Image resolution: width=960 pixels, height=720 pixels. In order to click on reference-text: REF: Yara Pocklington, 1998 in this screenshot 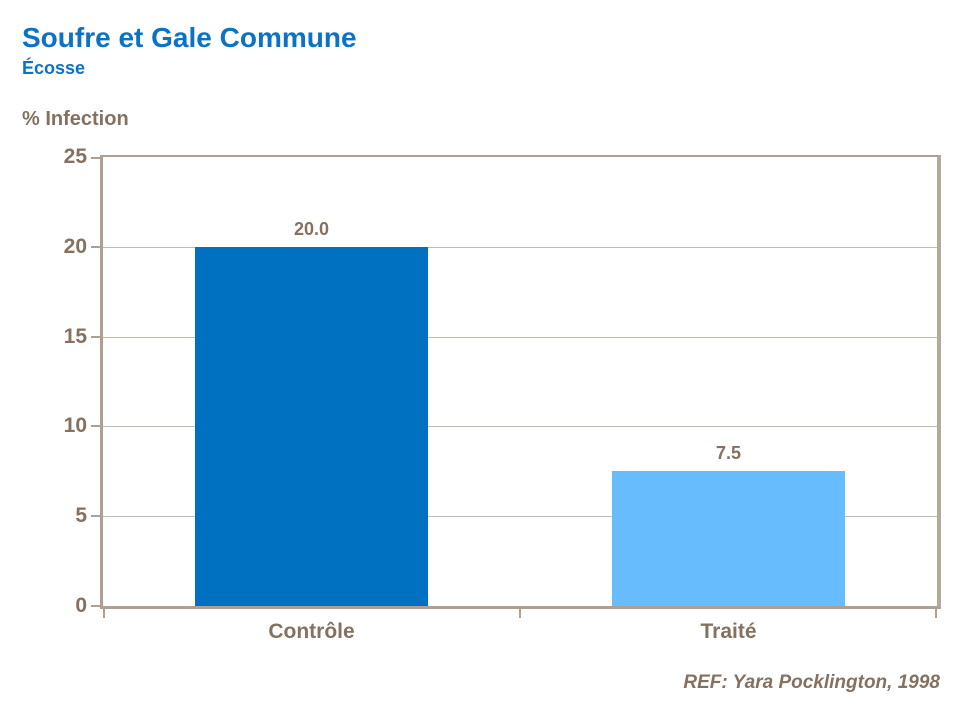, I will do `click(811, 682)`.